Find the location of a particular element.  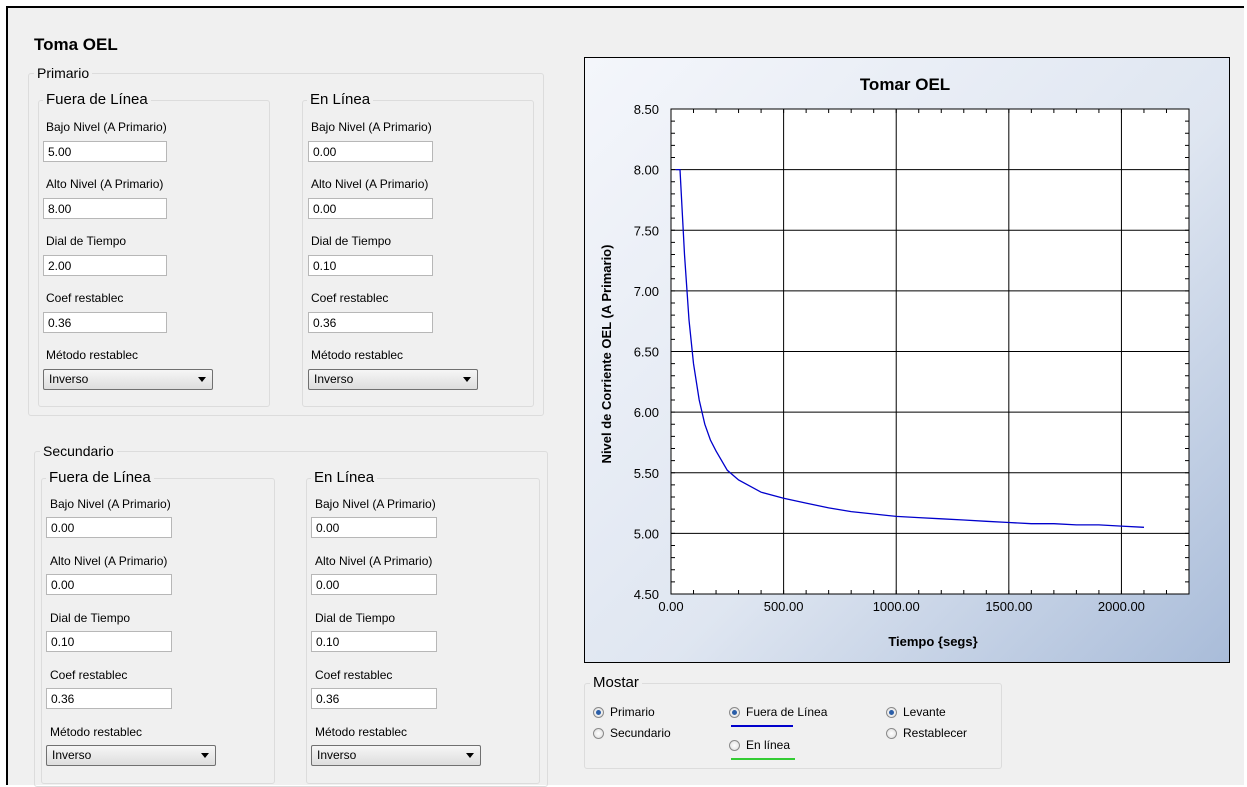

primario-offline-coef-input is located at coordinates (105, 322).